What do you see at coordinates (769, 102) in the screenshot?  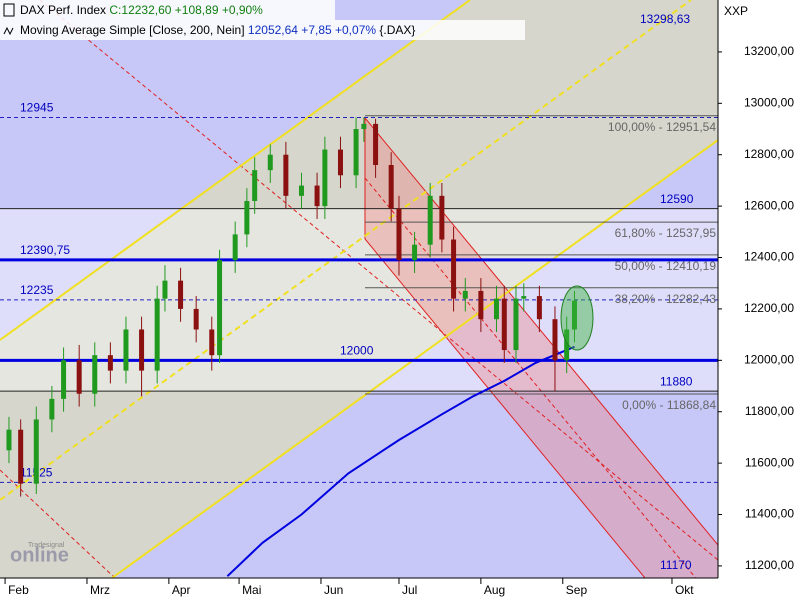 I see `y-tick-label: 13000,00` at bounding box center [769, 102].